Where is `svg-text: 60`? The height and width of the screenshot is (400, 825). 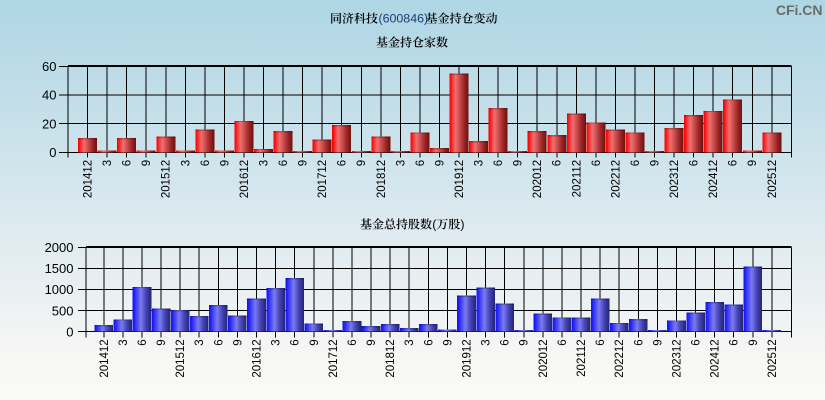
svg-text: 60 is located at coordinates (49, 66).